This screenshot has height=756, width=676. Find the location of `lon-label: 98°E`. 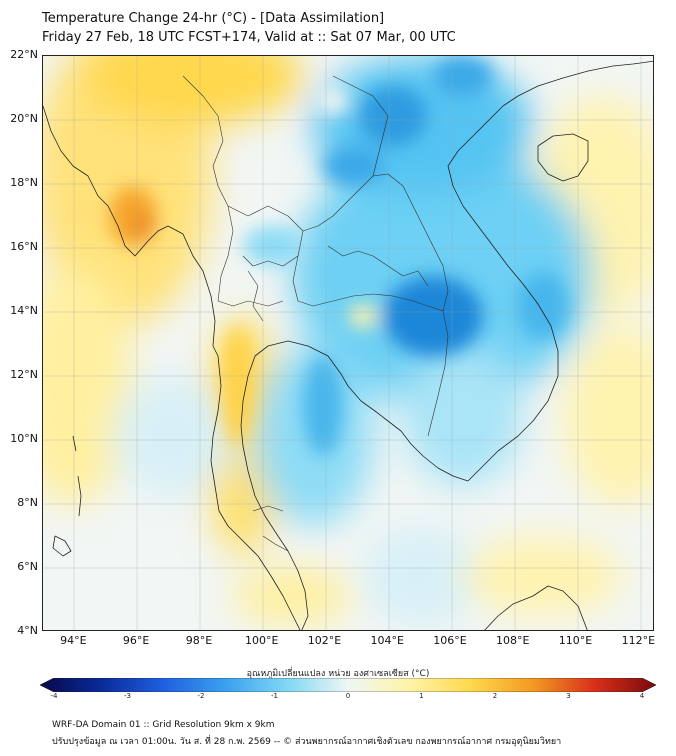

lon-label: 98°E is located at coordinates (199, 640).